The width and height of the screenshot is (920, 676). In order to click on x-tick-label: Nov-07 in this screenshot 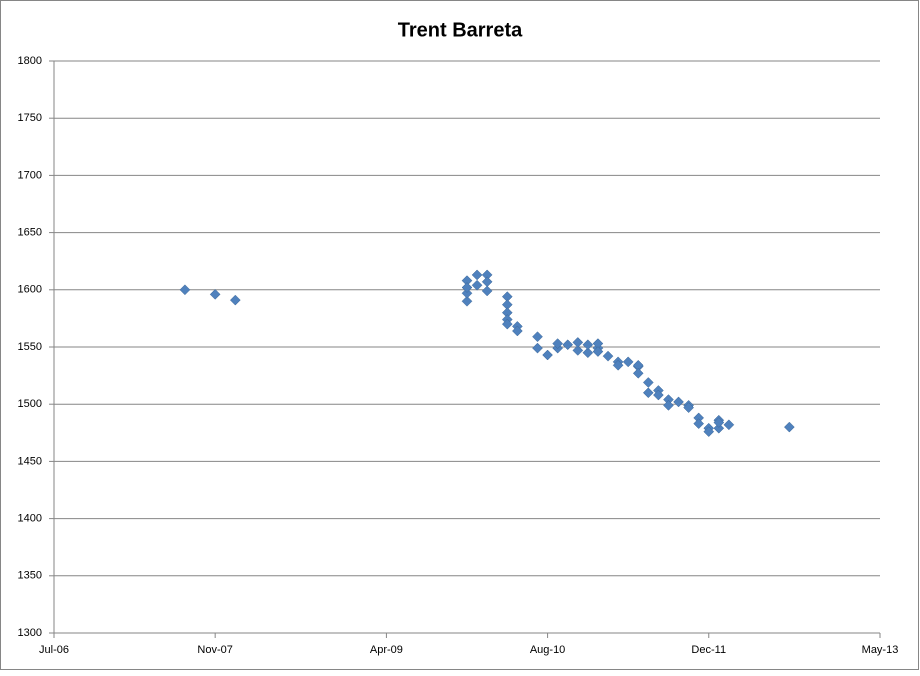, I will do `click(214, 650)`.